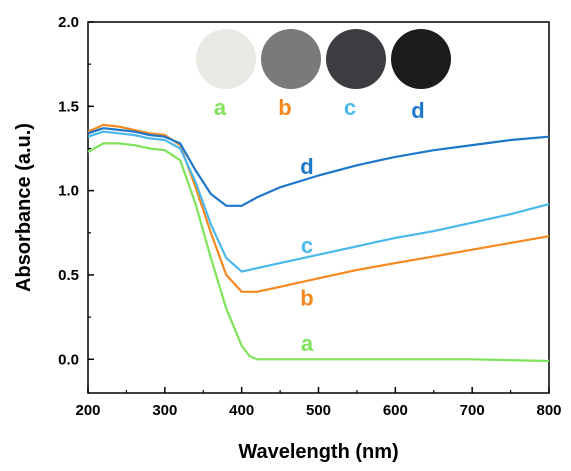 Image resolution: width=571 pixels, height=471 pixels. What do you see at coordinates (307, 245) in the screenshot?
I see `curve-label-c: c` at bounding box center [307, 245].